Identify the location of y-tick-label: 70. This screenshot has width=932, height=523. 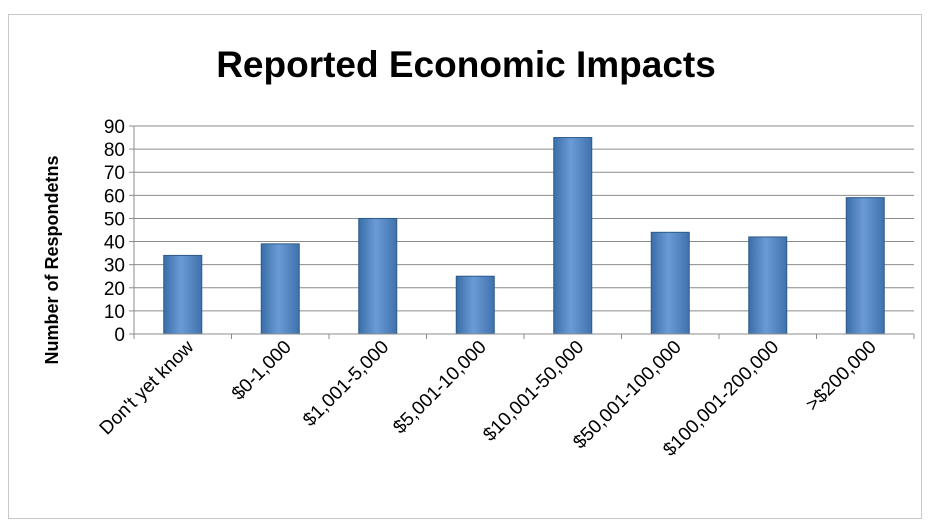
(114, 173).